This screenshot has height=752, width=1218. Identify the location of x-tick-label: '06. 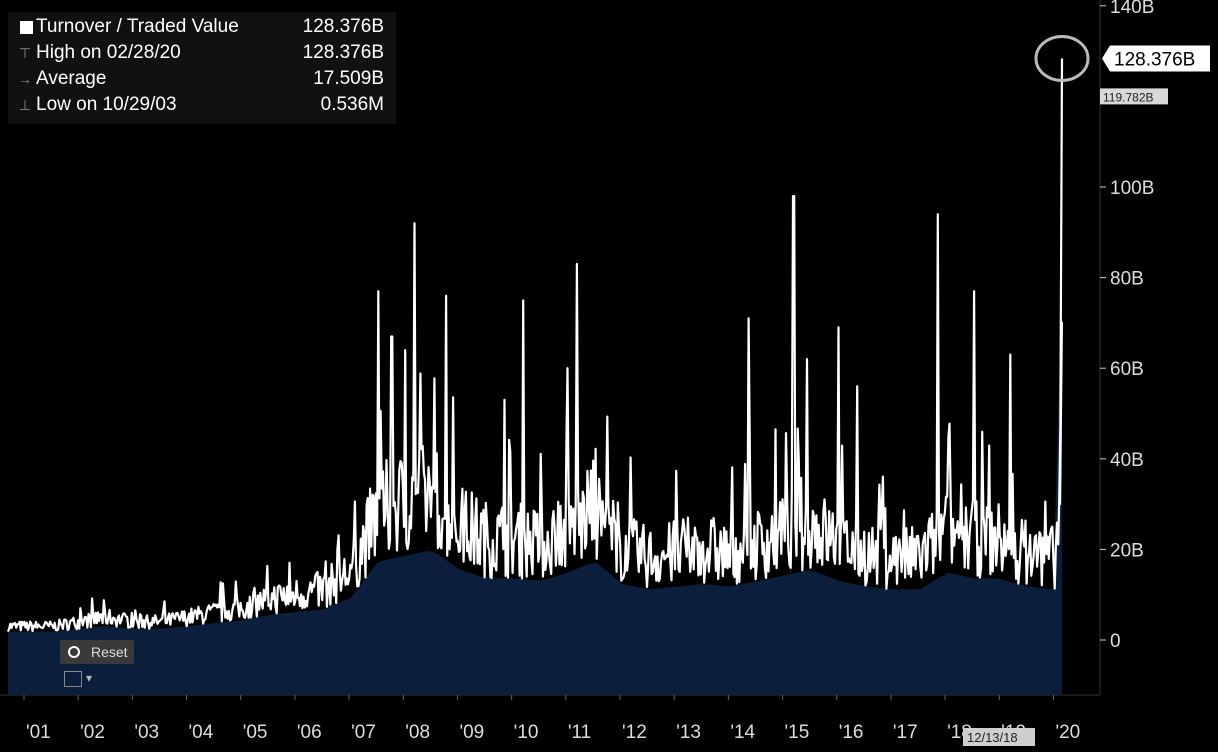
(309, 732).